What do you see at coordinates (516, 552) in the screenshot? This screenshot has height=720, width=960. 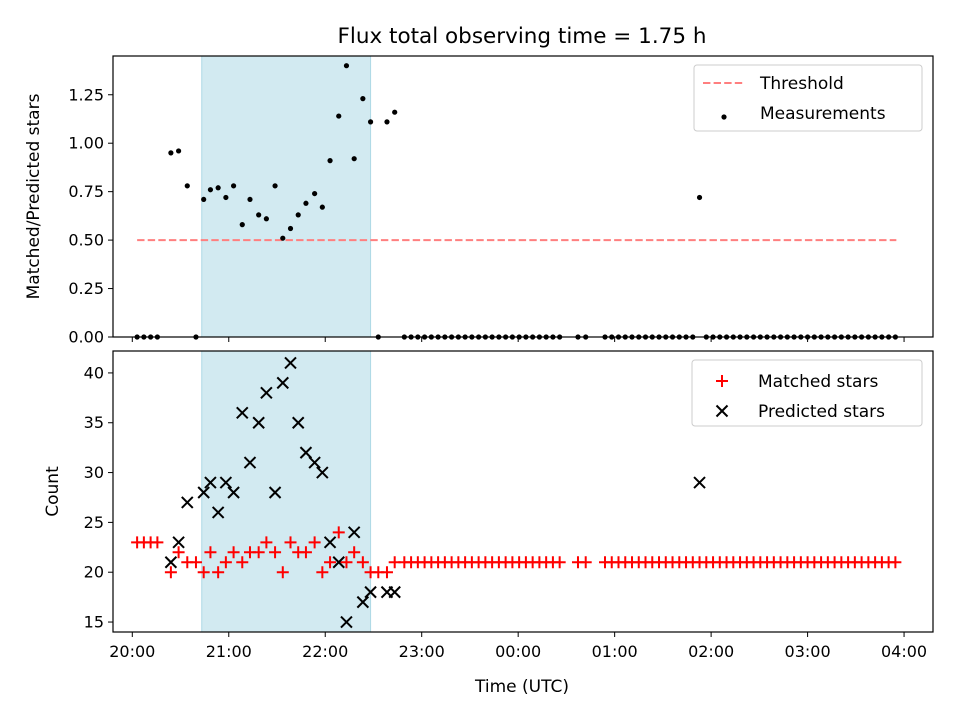 I see `series-matched-stars` at bounding box center [516, 552].